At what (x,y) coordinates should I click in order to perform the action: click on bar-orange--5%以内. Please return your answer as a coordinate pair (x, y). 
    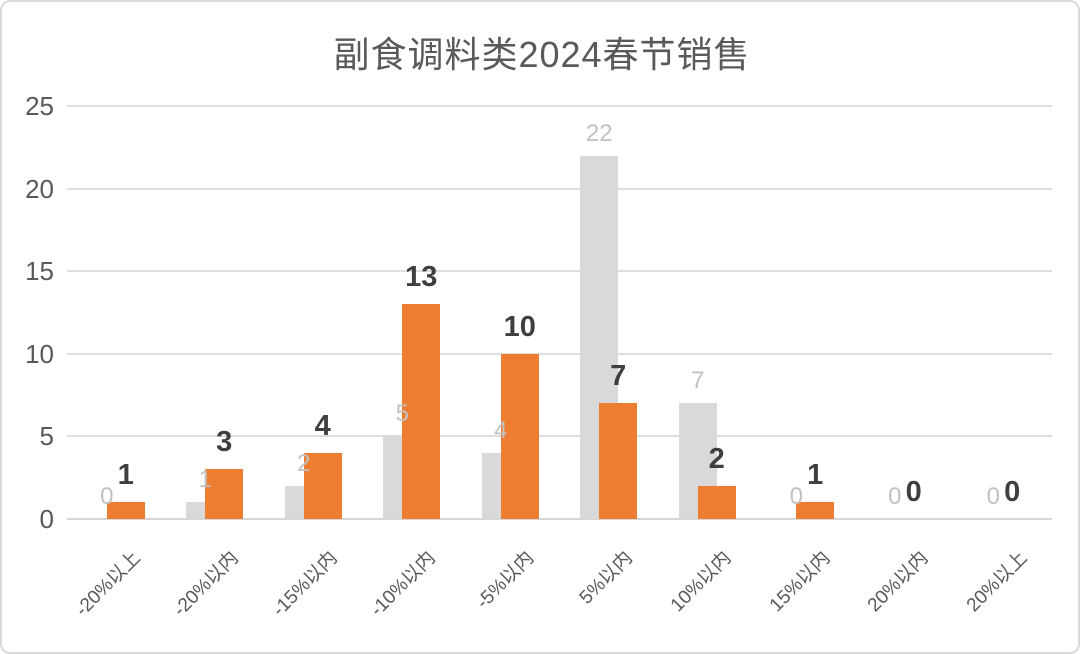
    Looking at the image, I should click on (519, 436).